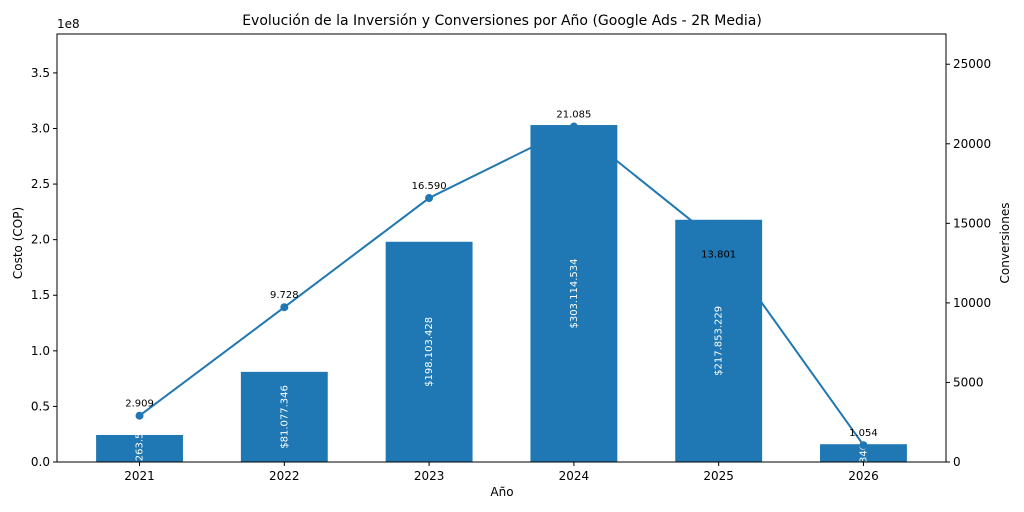  Describe the element at coordinates (501, 492) in the screenshot. I see `x-axis-label: Año` at that location.